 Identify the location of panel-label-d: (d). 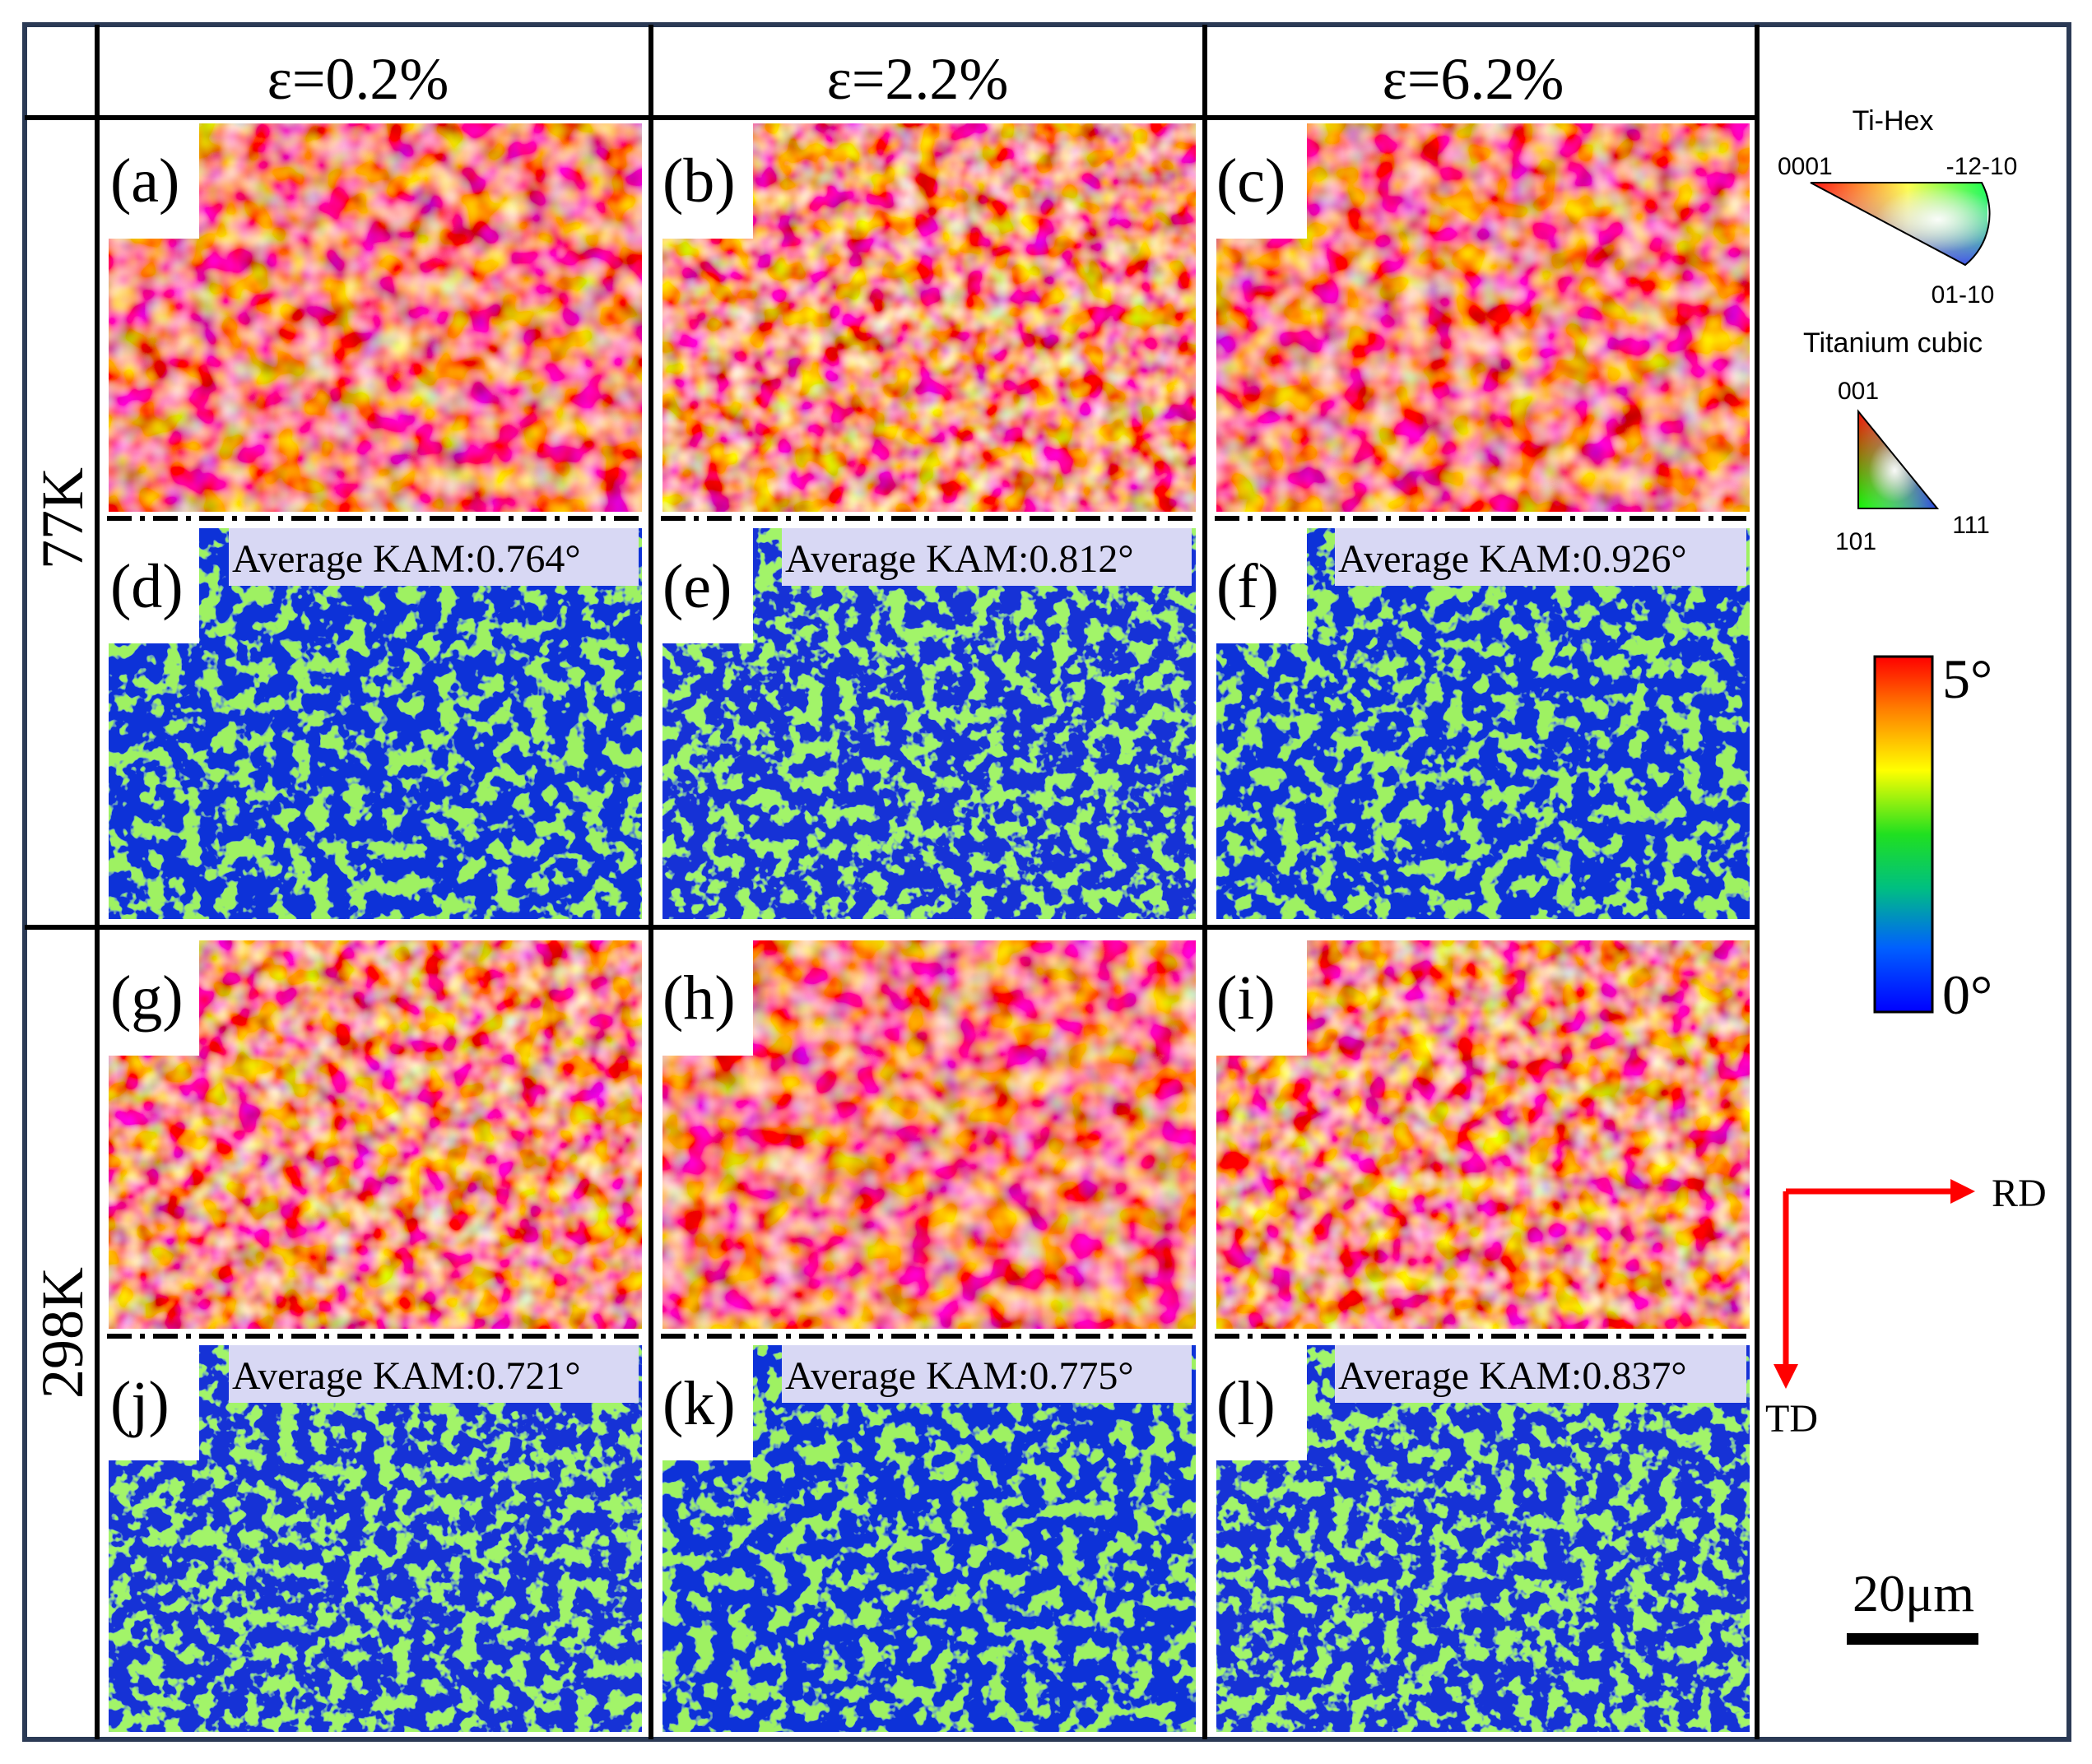
(147, 586).